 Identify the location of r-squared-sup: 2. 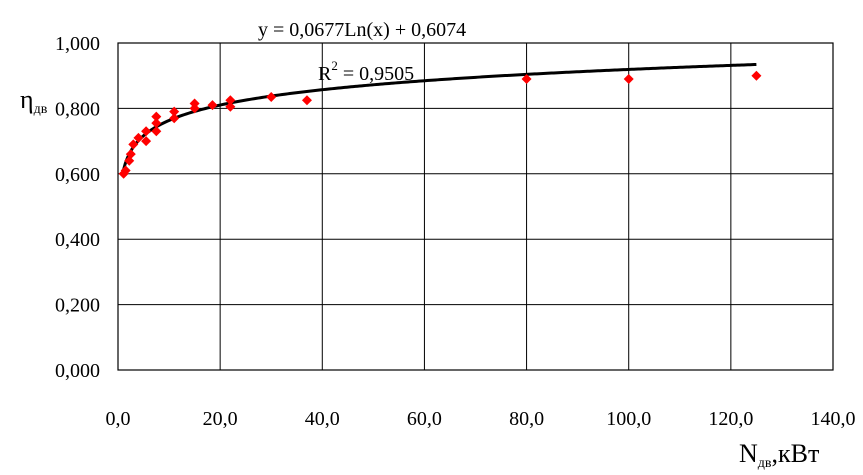
(334, 65).